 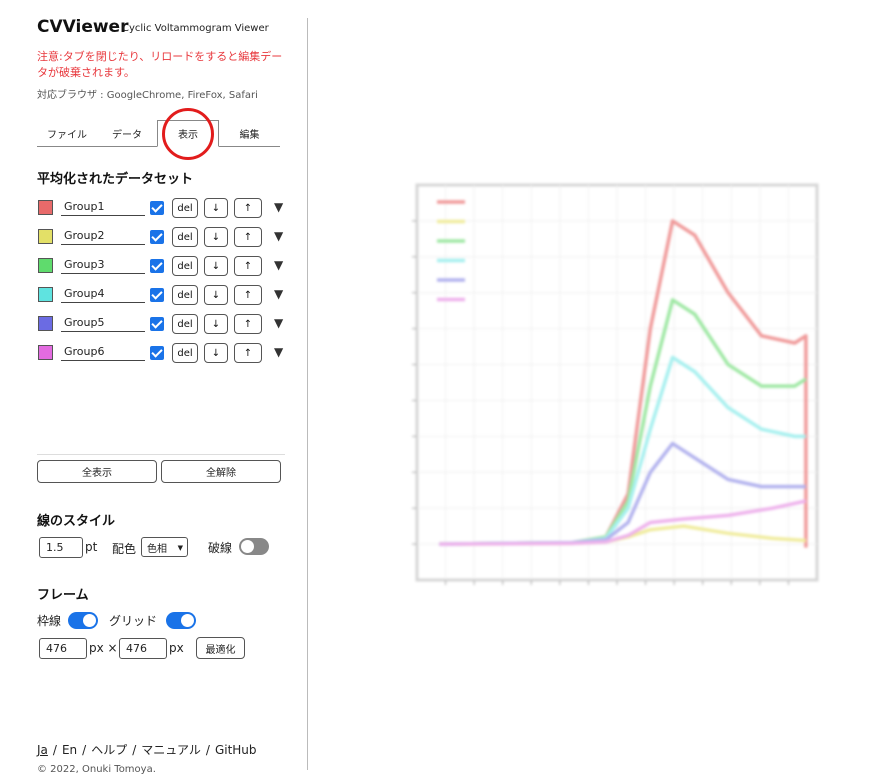 I want to click on panel-divider, so click(x=307, y=394).